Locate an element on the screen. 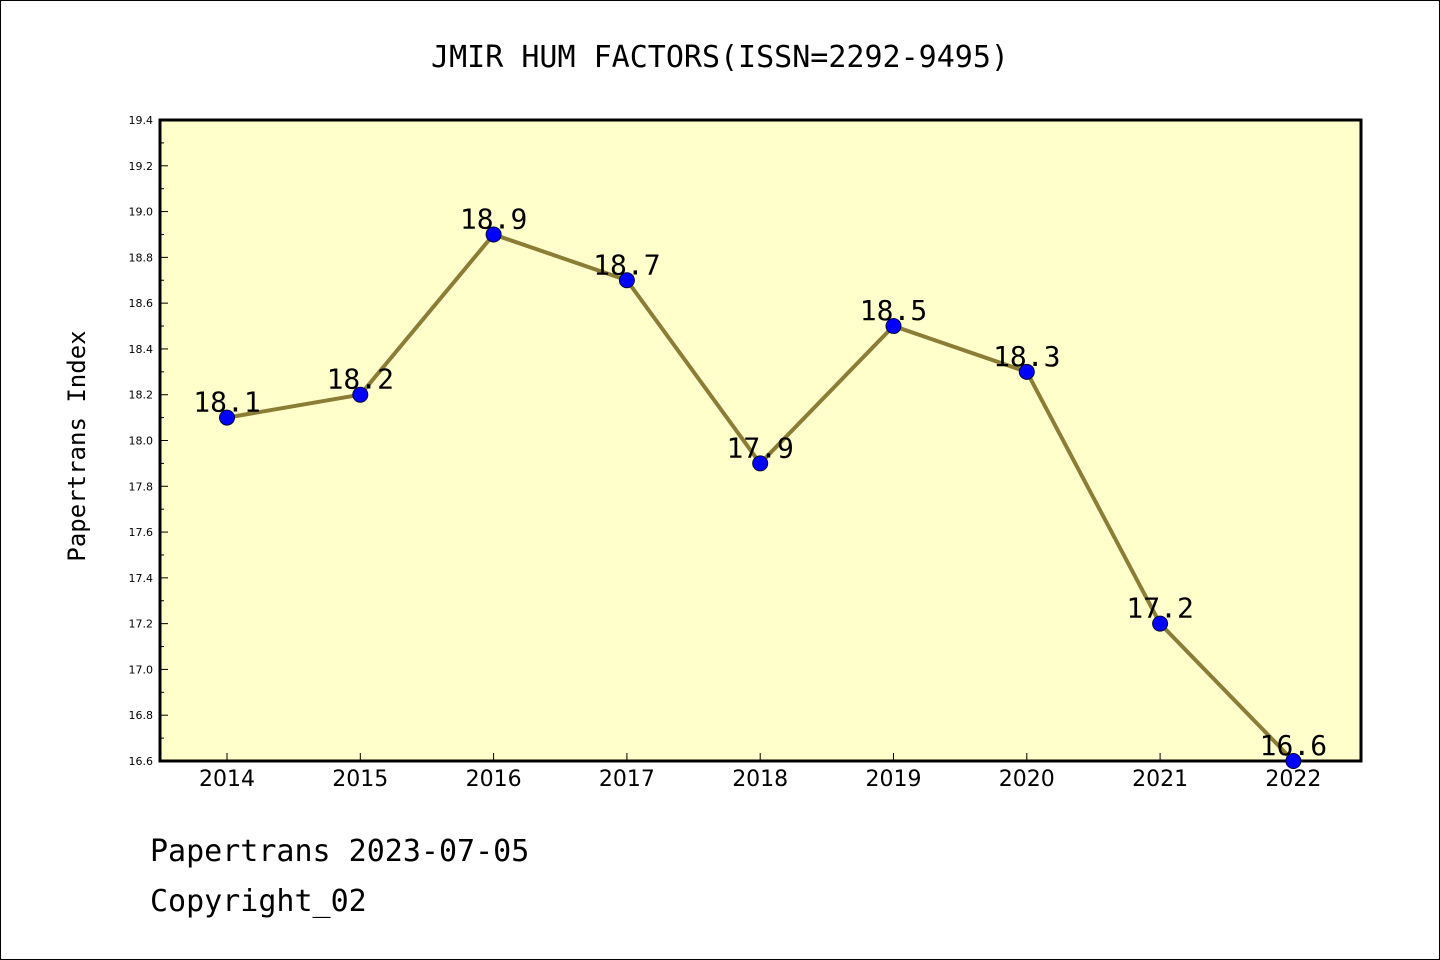 Image resolution: width=1440 pixels, height=960 pixels. y-tick-label: 19.0 is located at coordinates (141, 212).